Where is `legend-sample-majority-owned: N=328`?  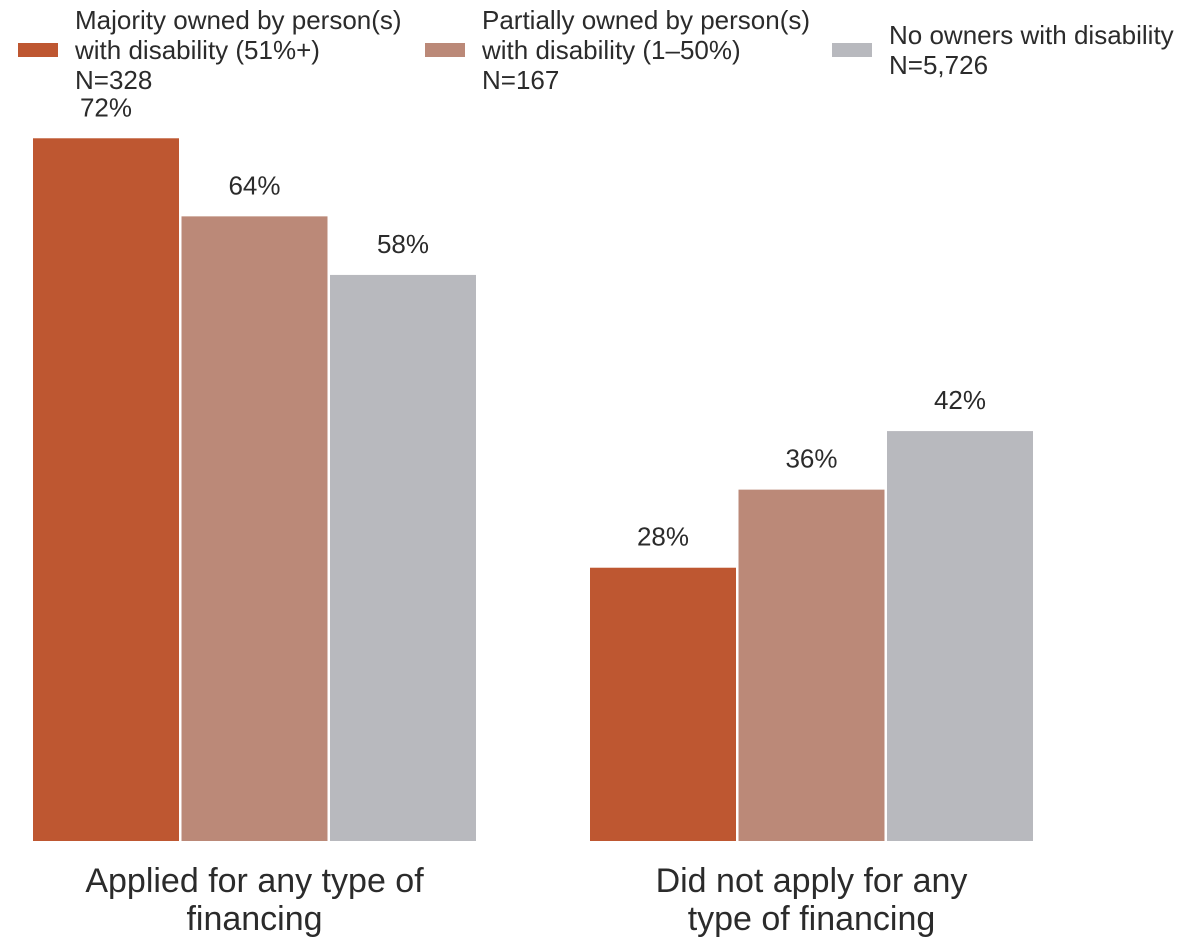 legend-sample-majority-owned: N=328 is located at coordinates (114, 80).